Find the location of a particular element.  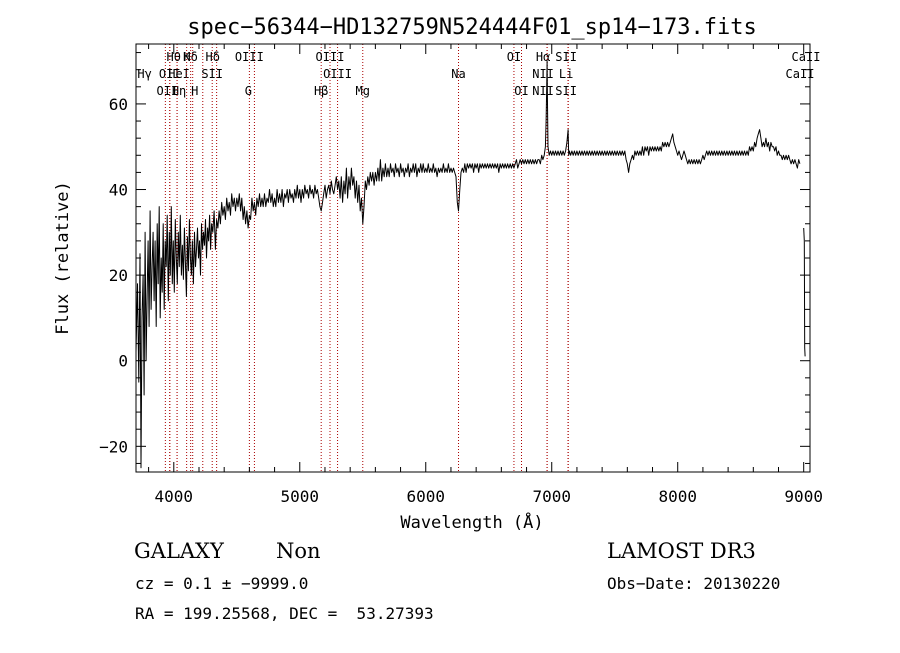

spectral-line-label: H is located at coordinates (194, 91).